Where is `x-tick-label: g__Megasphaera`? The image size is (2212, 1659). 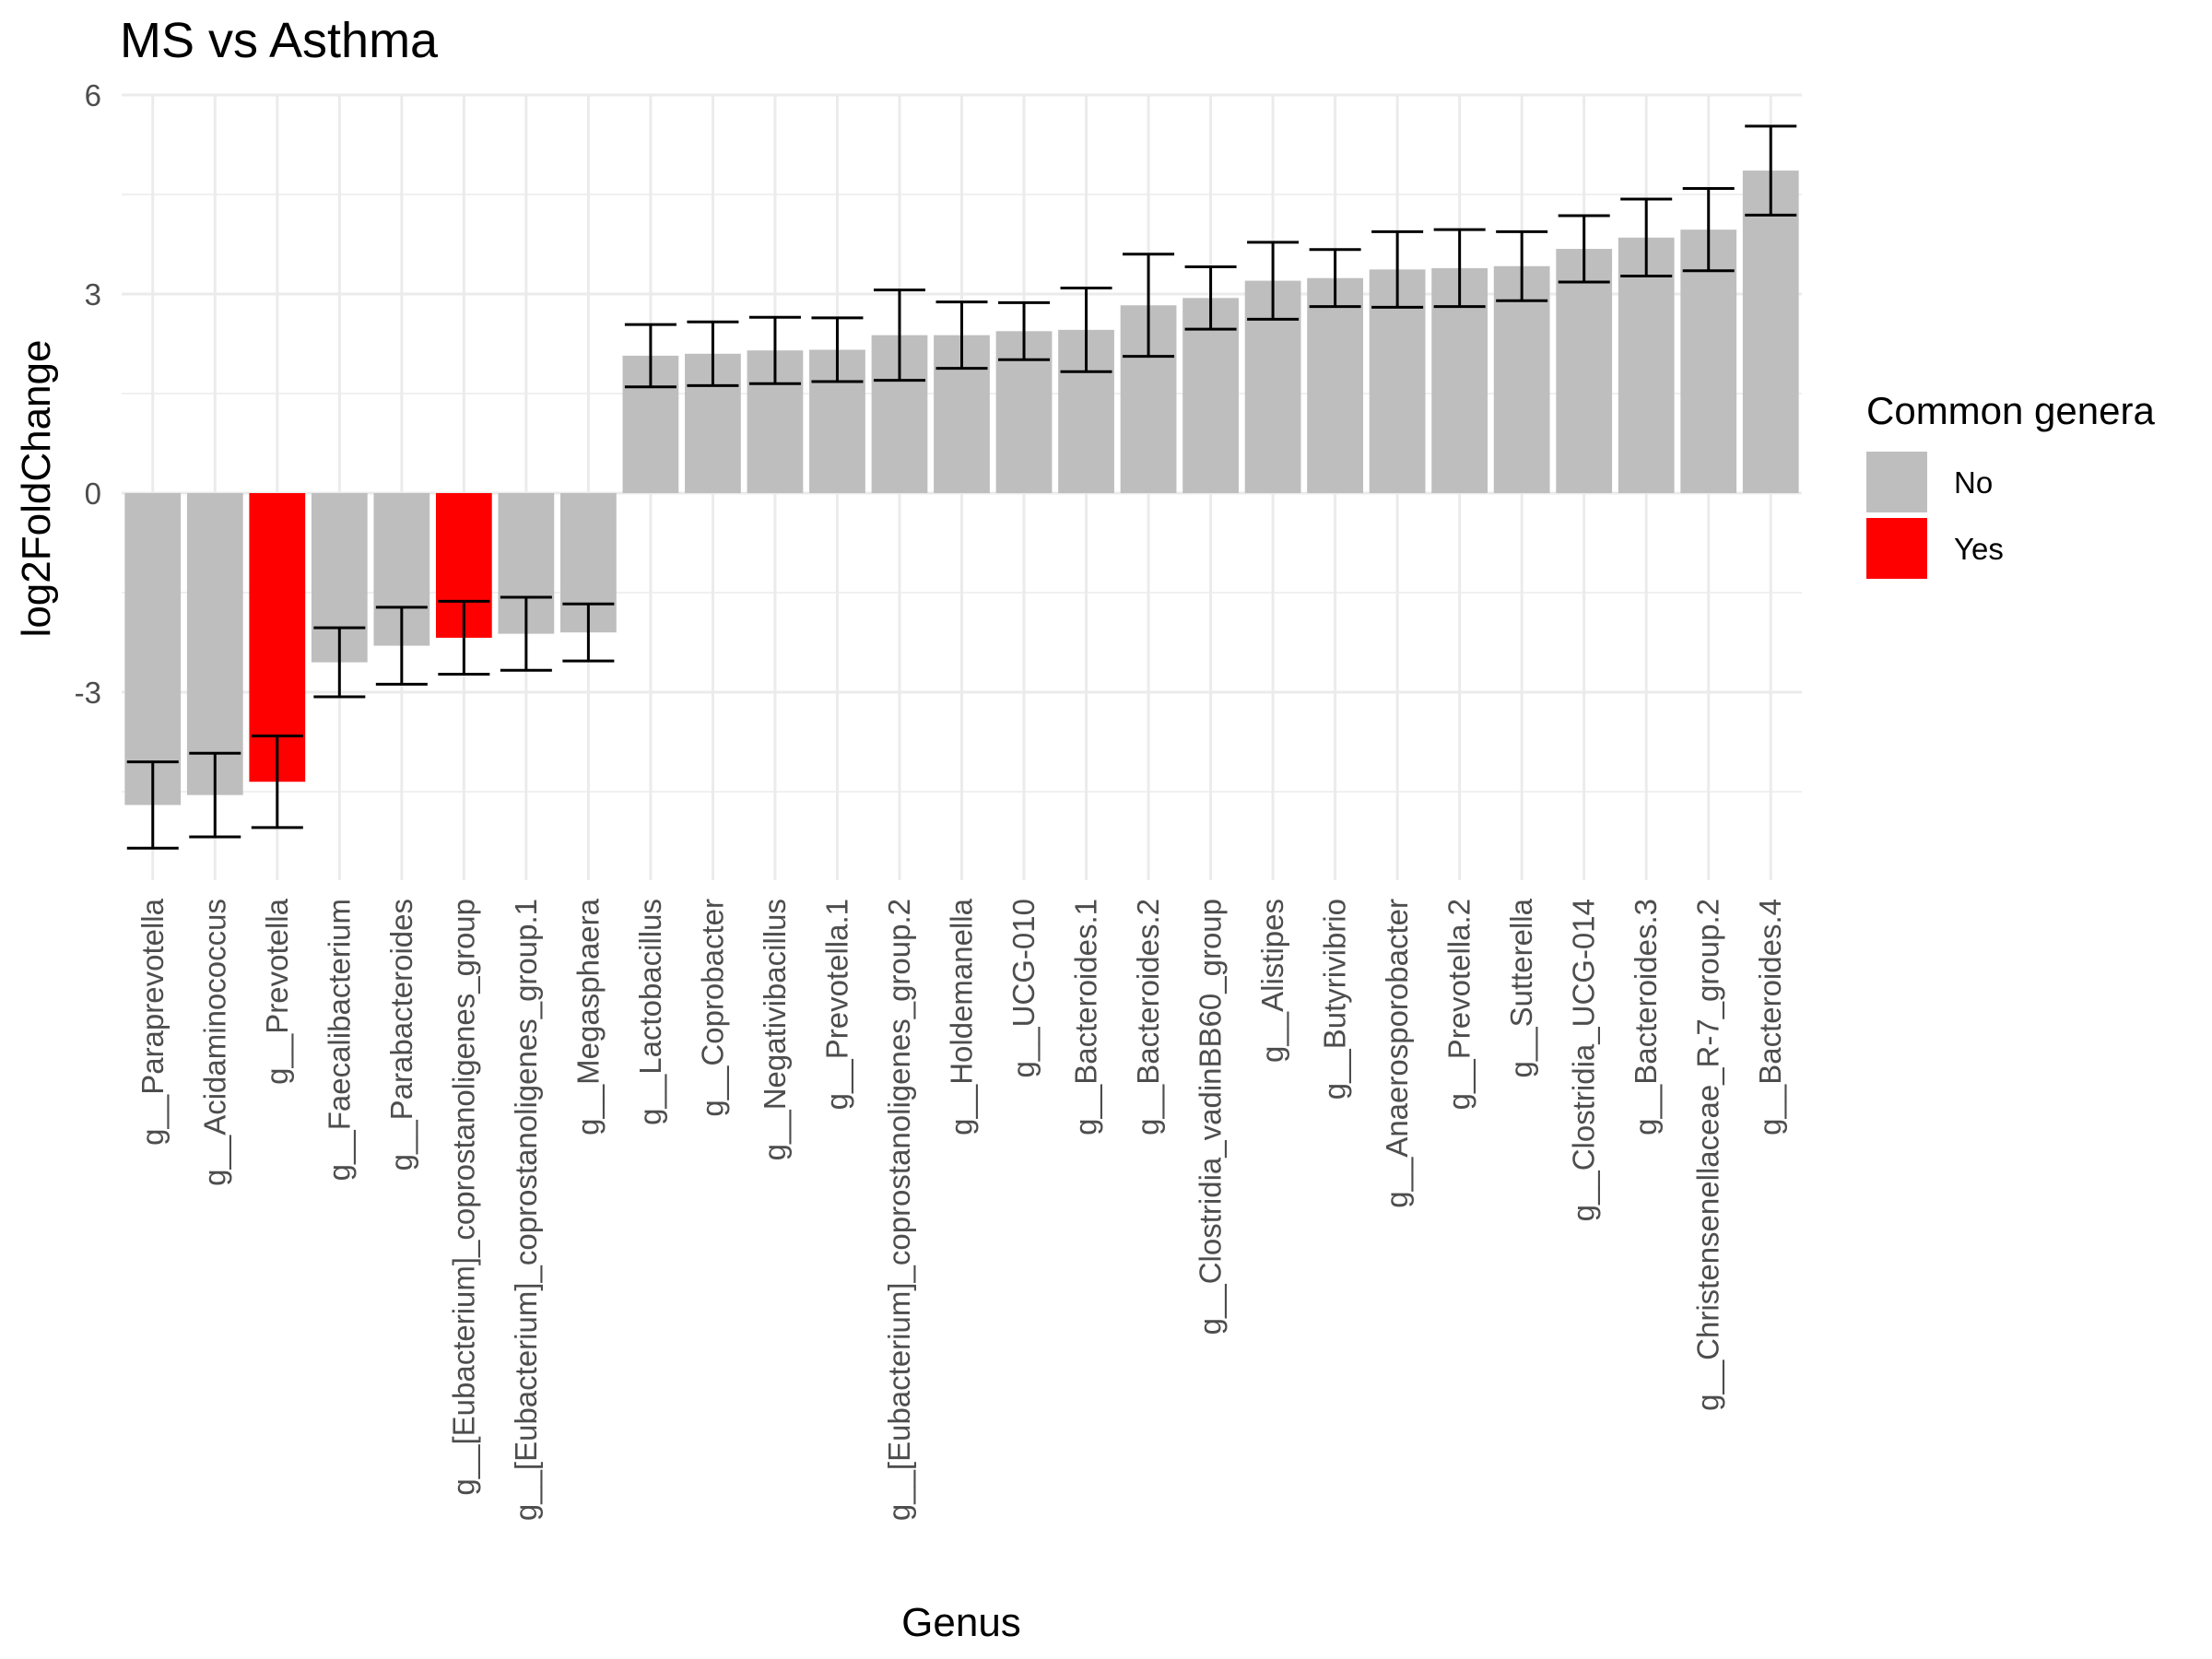 x-tick-label: g__Megasphaera is located at coordinates (588, 1016).